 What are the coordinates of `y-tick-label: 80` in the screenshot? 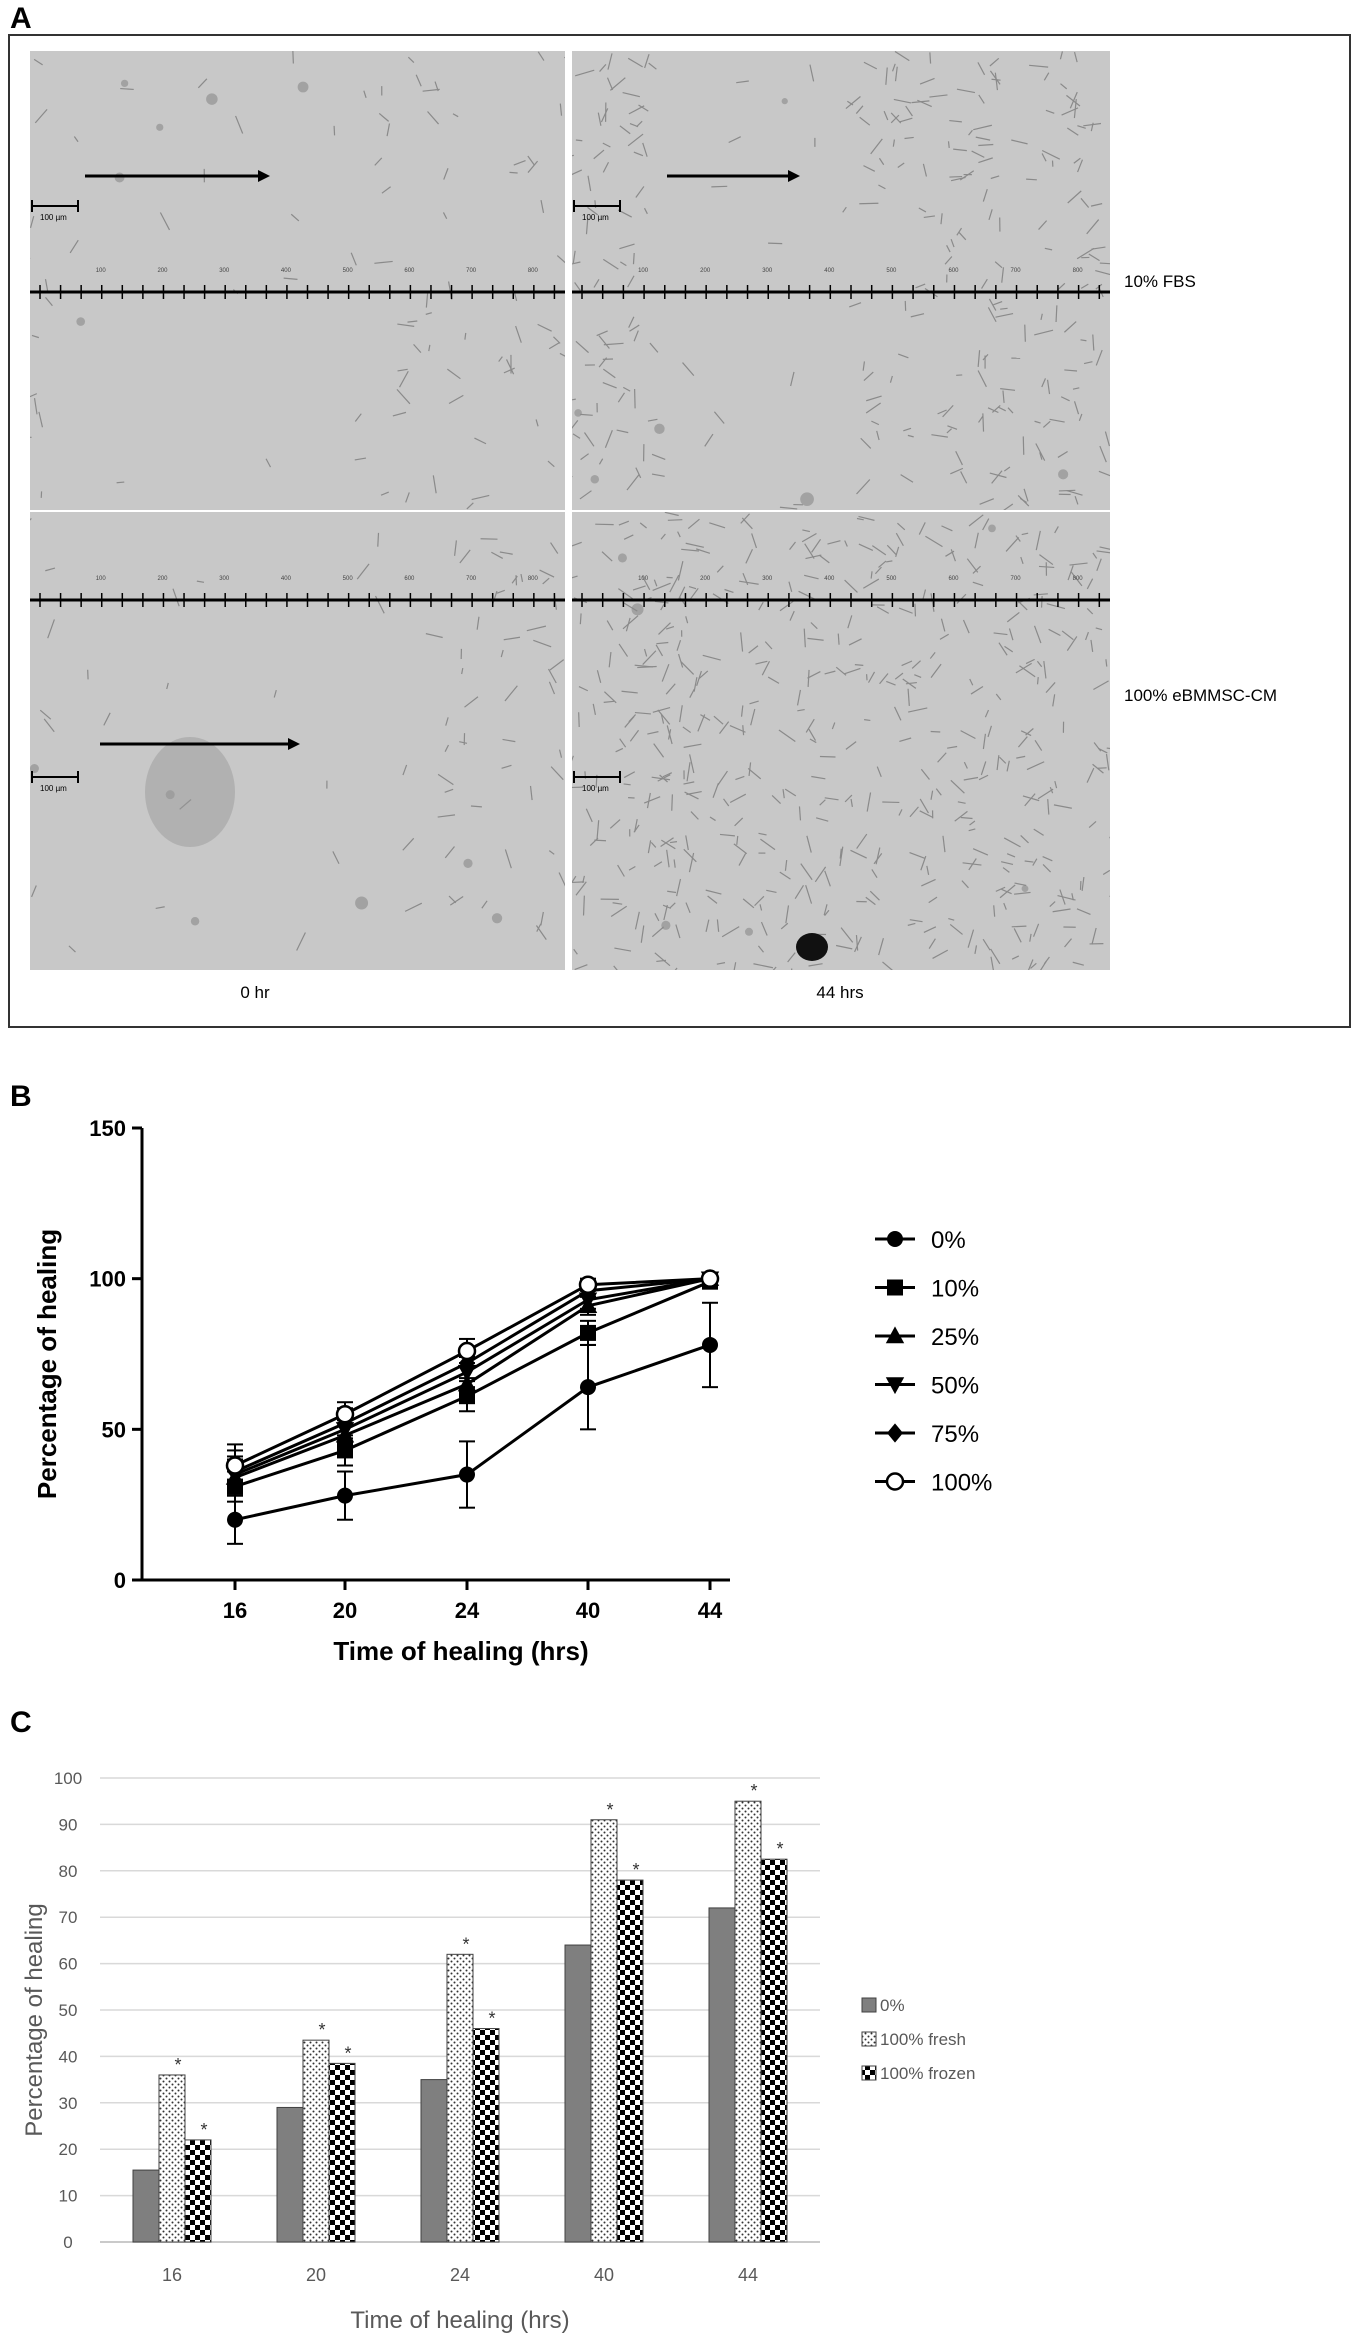 It's located at (68, 1871).